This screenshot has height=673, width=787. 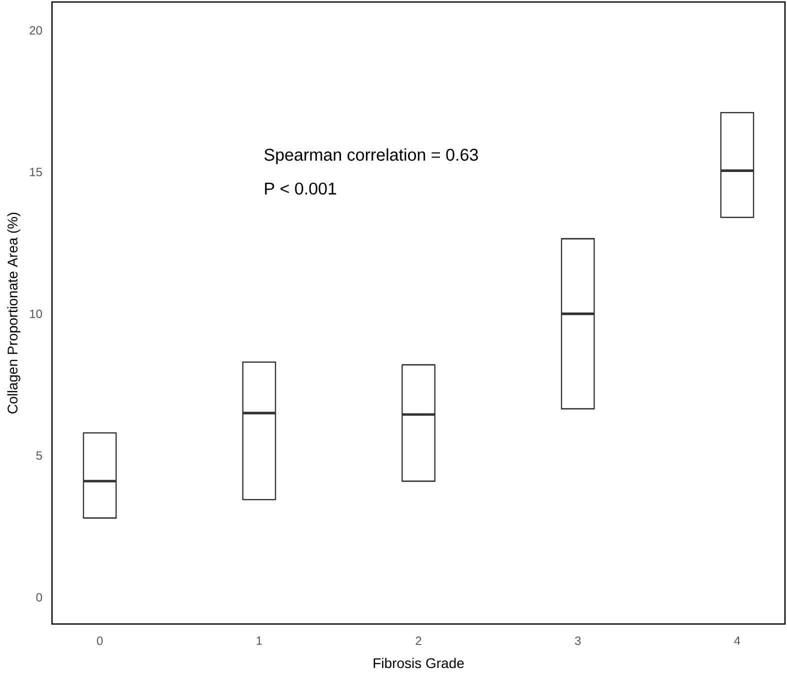 I want to click on x-tick-label: 3, so click(x=577, y=641).